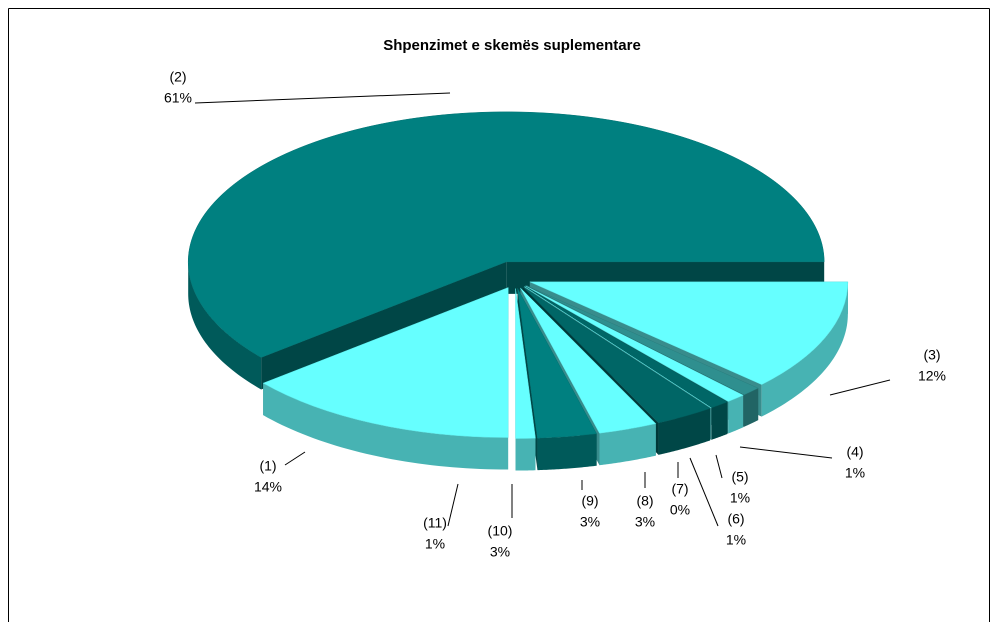 This screenshot has height=622, width=997. Describe the element at coordinates (679, 489) in the screenshot. I see `slice-category-label: (7)` at that location.